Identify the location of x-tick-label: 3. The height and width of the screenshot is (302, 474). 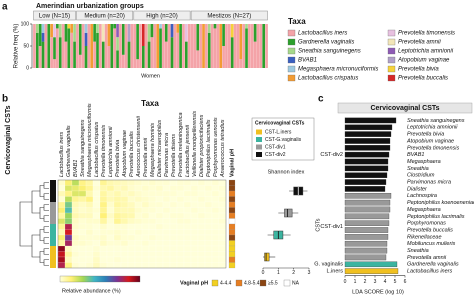
(309, 273).